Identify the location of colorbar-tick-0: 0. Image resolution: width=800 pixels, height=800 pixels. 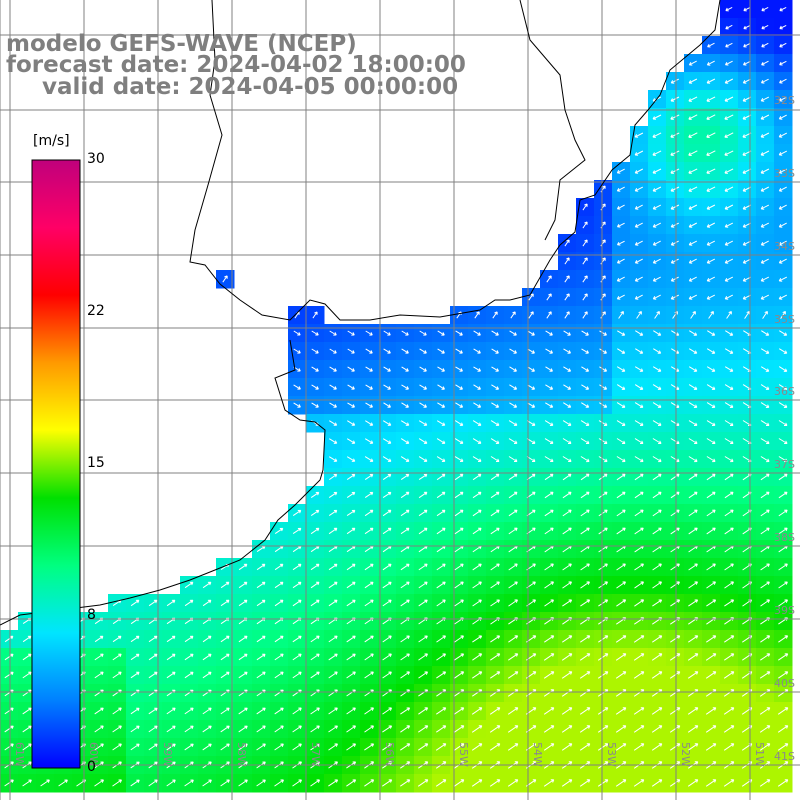
(91, 767).